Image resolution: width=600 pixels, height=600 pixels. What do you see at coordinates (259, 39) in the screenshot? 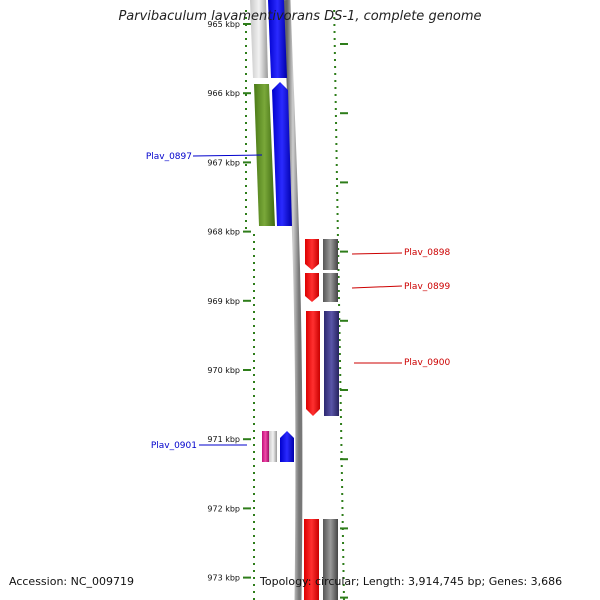
I see `gene-block-gray` at bounding box center [259, 39].